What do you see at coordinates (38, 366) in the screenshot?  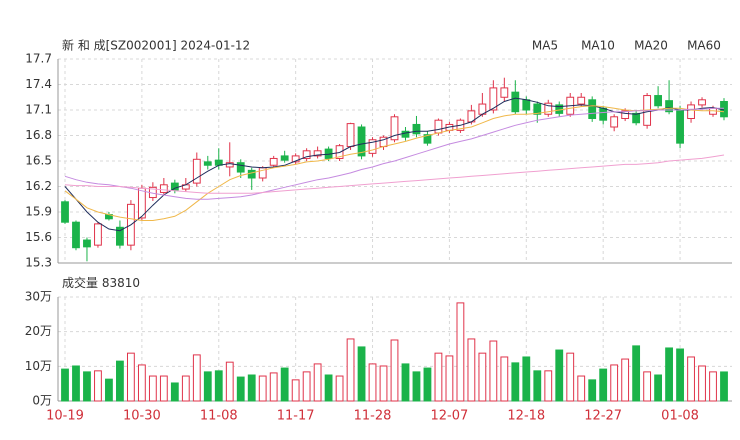 I see `y-tick-label: 10万` at bounding box center [38, 366].